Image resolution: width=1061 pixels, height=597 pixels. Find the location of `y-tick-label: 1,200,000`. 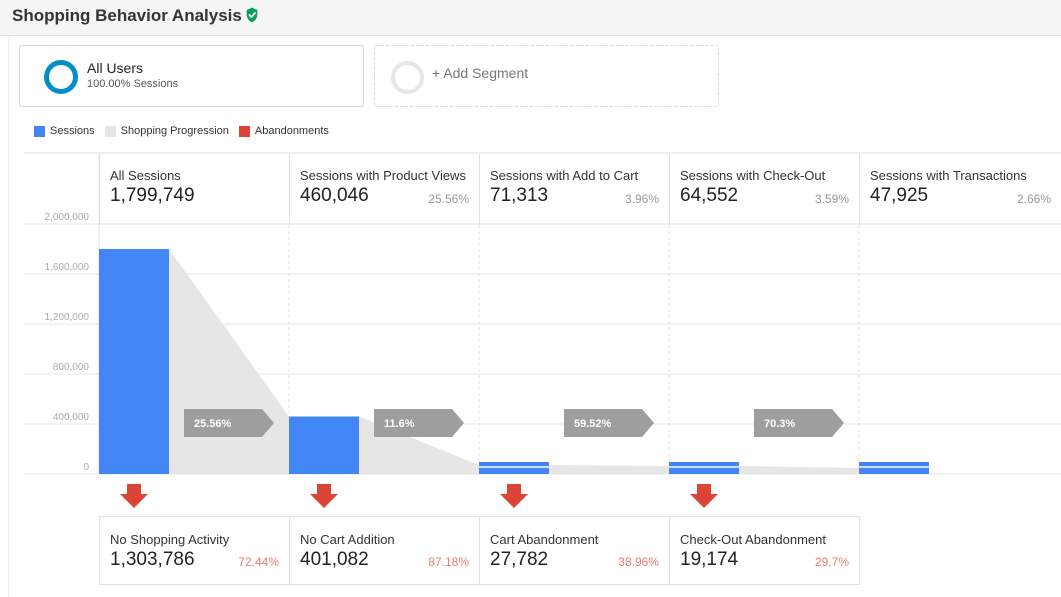

y-tick-label: 1,200,000 is located at coordinates (67, 317).